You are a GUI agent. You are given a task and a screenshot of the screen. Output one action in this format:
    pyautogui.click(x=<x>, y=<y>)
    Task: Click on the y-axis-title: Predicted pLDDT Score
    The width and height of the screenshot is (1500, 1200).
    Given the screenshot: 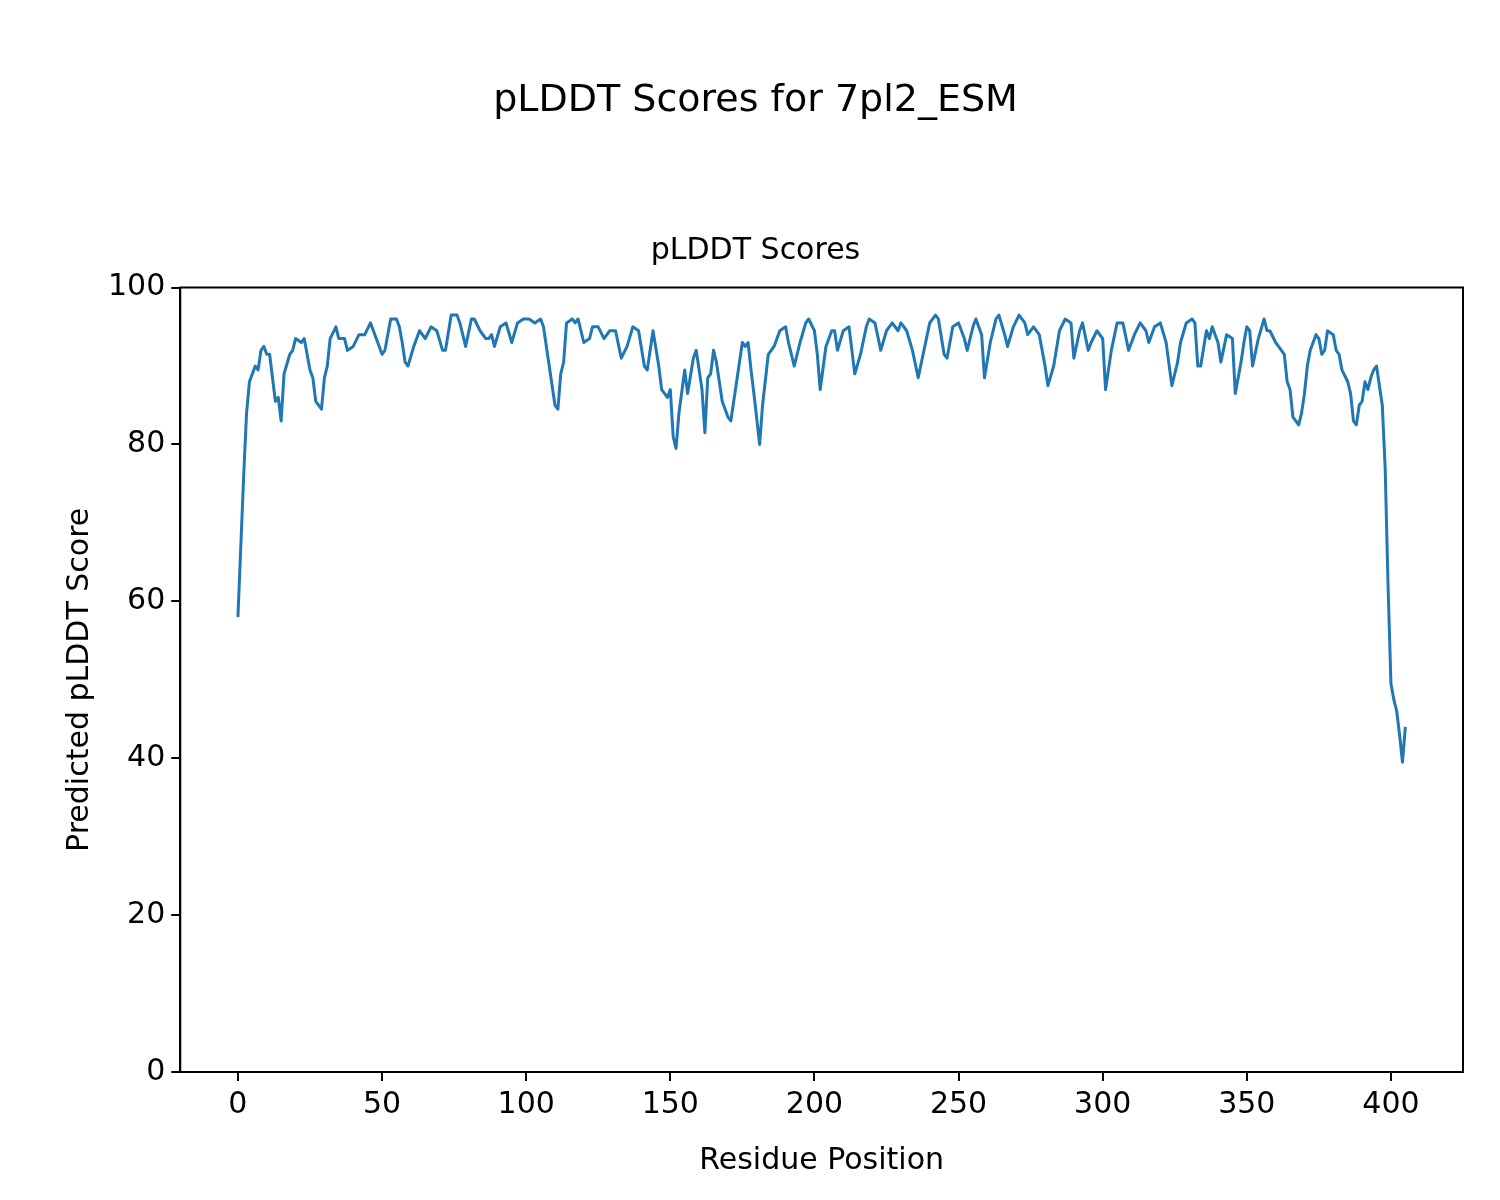 What is the action you would take?
    pyautogui.click(x=77, y=679)
    